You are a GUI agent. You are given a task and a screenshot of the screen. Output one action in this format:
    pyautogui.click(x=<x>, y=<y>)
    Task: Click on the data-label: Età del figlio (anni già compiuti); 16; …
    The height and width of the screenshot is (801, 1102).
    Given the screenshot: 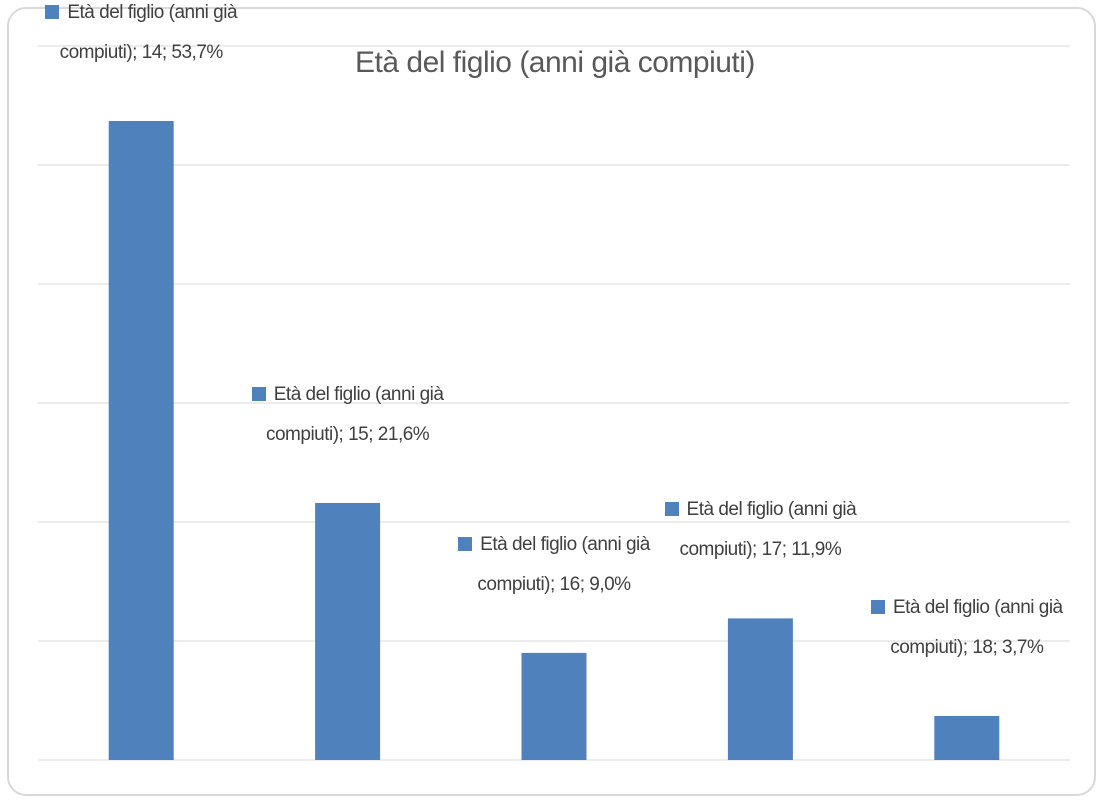 What is the action you would take?
    pyautogui.click(x=563, y=564)
    